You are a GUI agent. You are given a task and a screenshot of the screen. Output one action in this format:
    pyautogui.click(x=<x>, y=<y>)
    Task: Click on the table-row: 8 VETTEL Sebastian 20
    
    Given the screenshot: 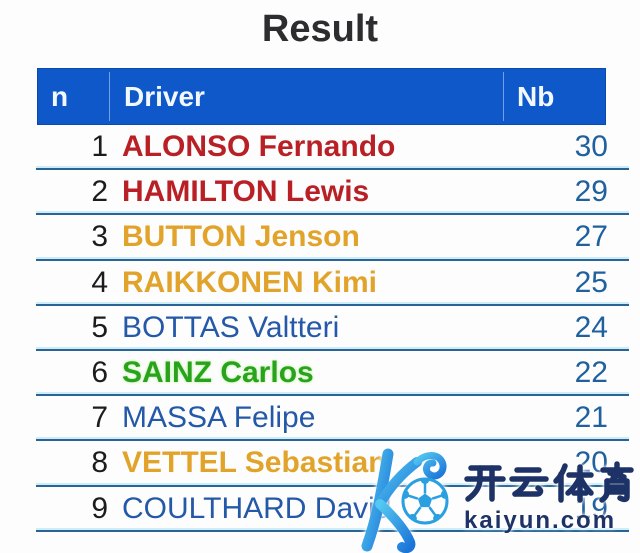 What is the action you would take?
    pyautogui.click(x=332, y=464)
    